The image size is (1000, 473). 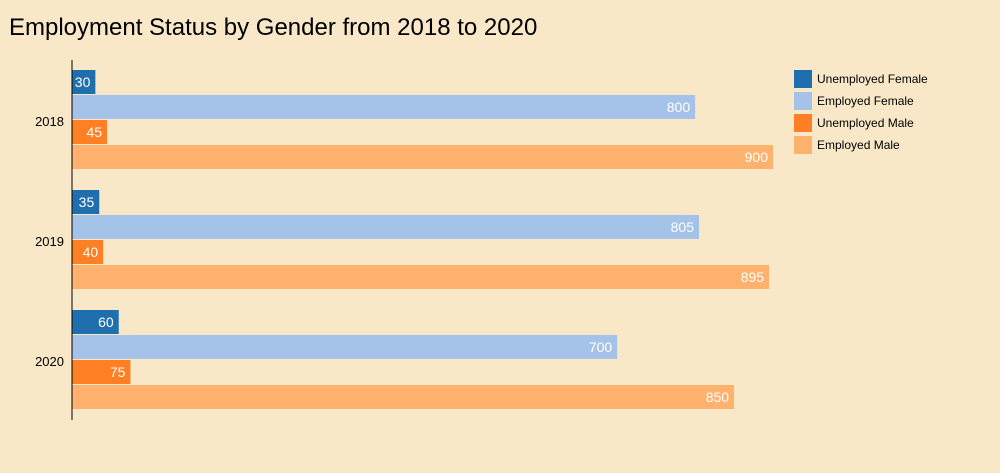 What do you see at coordinates (803, 123) in the screenshot?
I see `legend-swatch-unemployed-male` at bounding box center [803, 123].